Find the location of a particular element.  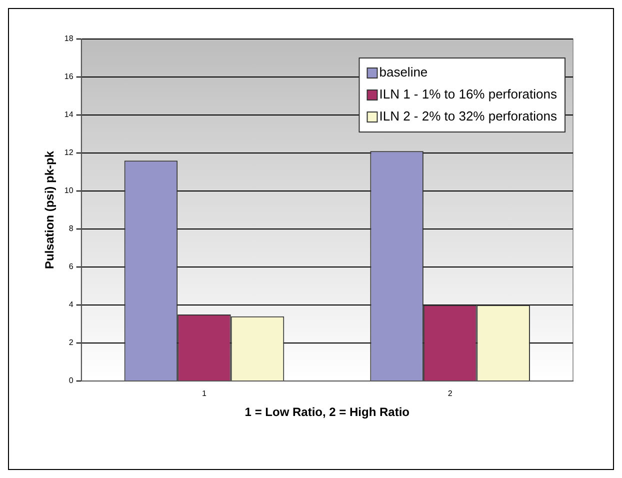

y-tick-label: 14 is located at coordinates (69, 115).